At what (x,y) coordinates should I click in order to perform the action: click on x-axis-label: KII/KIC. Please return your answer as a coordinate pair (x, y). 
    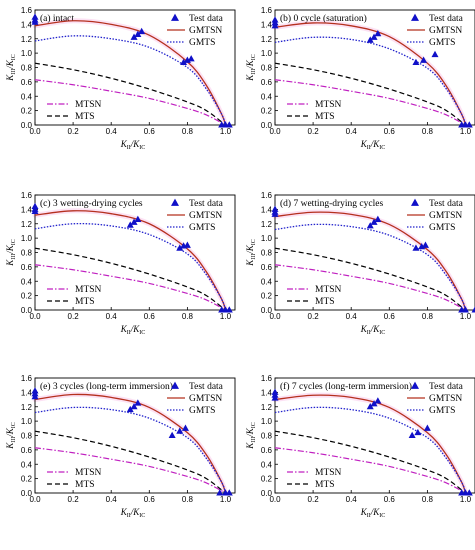
    Looking at the image, I should click on (133, 513).